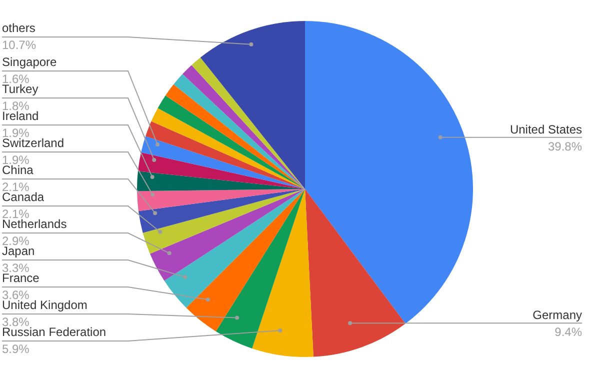  I want to click on slice-label: Ireland, so click(20, 116).